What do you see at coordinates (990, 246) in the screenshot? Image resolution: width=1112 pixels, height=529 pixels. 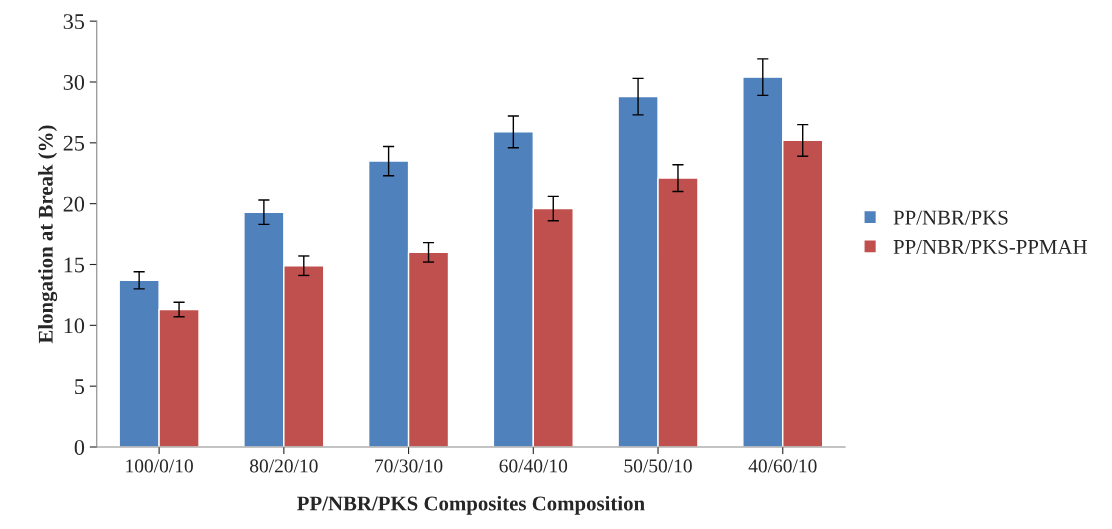 I see `legend-label: PP/NBR/PKS-PPMAH` at bounding box center [990, 246].